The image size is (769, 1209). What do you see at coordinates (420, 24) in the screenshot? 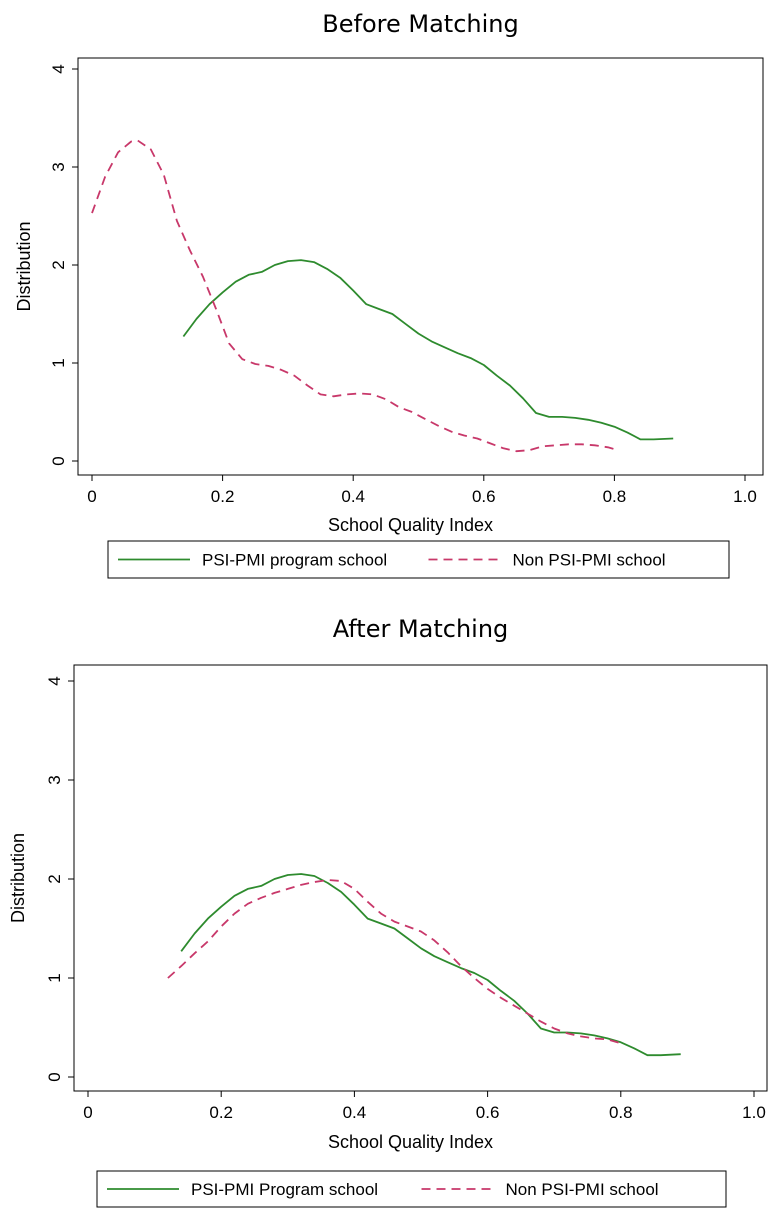
I see `chart-title: Before Matching` at bounding box center [420, 24].